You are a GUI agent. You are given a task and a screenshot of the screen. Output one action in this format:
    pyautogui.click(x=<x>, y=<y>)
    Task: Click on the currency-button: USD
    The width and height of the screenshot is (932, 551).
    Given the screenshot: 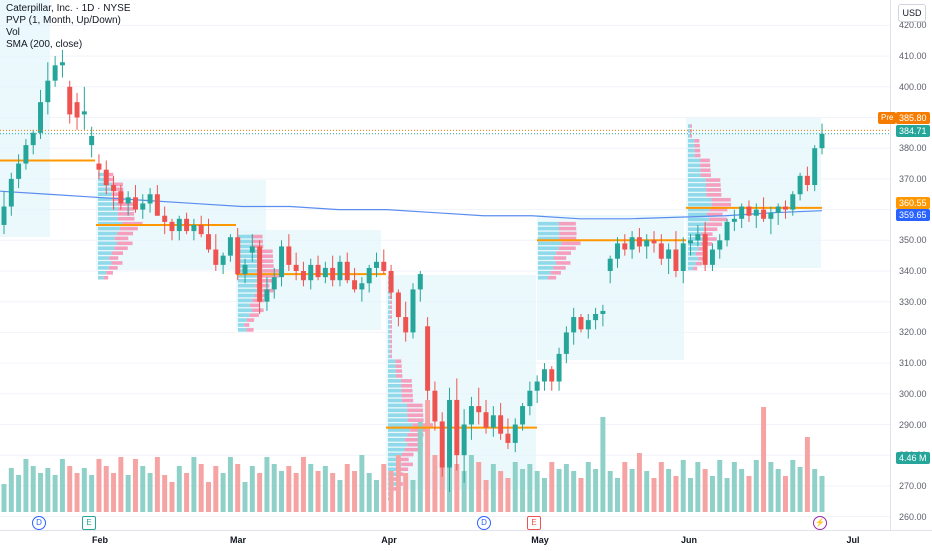 What is the action you would take?
    pyautogui.click(x=912, y=13)
    